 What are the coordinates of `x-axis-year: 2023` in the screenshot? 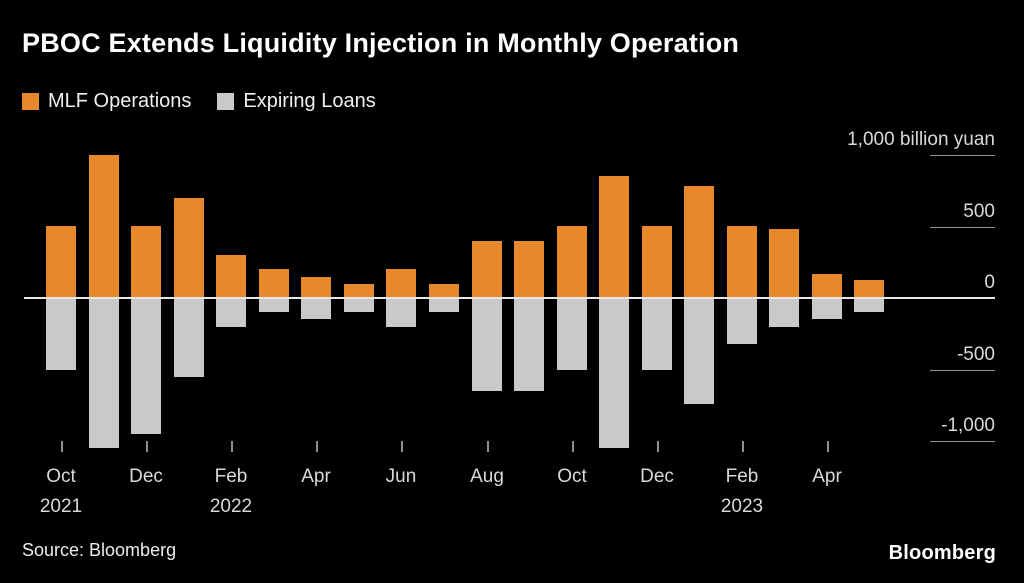 It's located at (742, 506).